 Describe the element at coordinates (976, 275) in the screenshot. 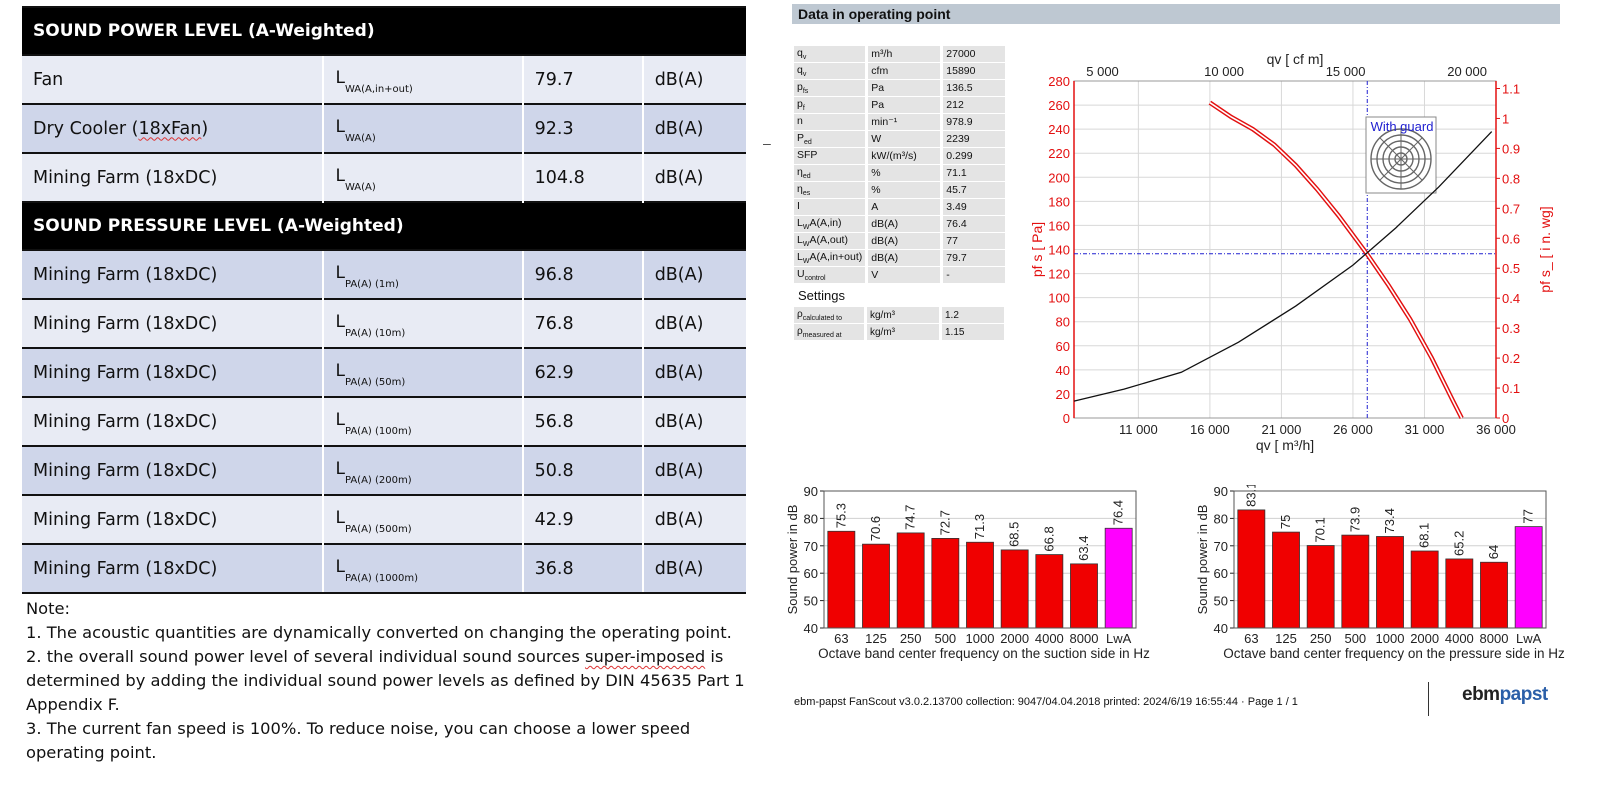

I see `op-value: -` at that location.